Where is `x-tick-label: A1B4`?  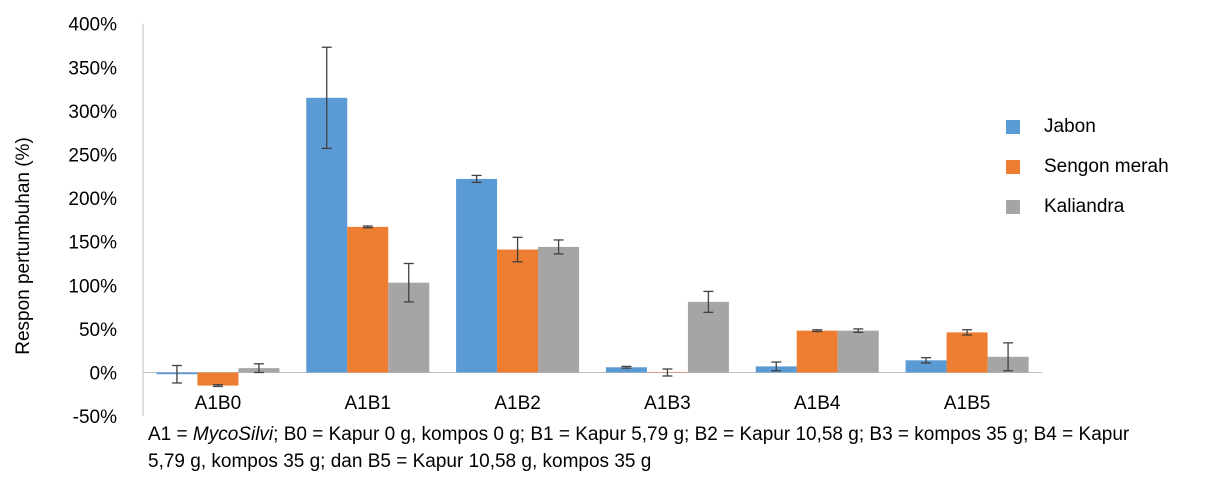
x-tick-label: A1B4 is located at coordinates (817, 403).